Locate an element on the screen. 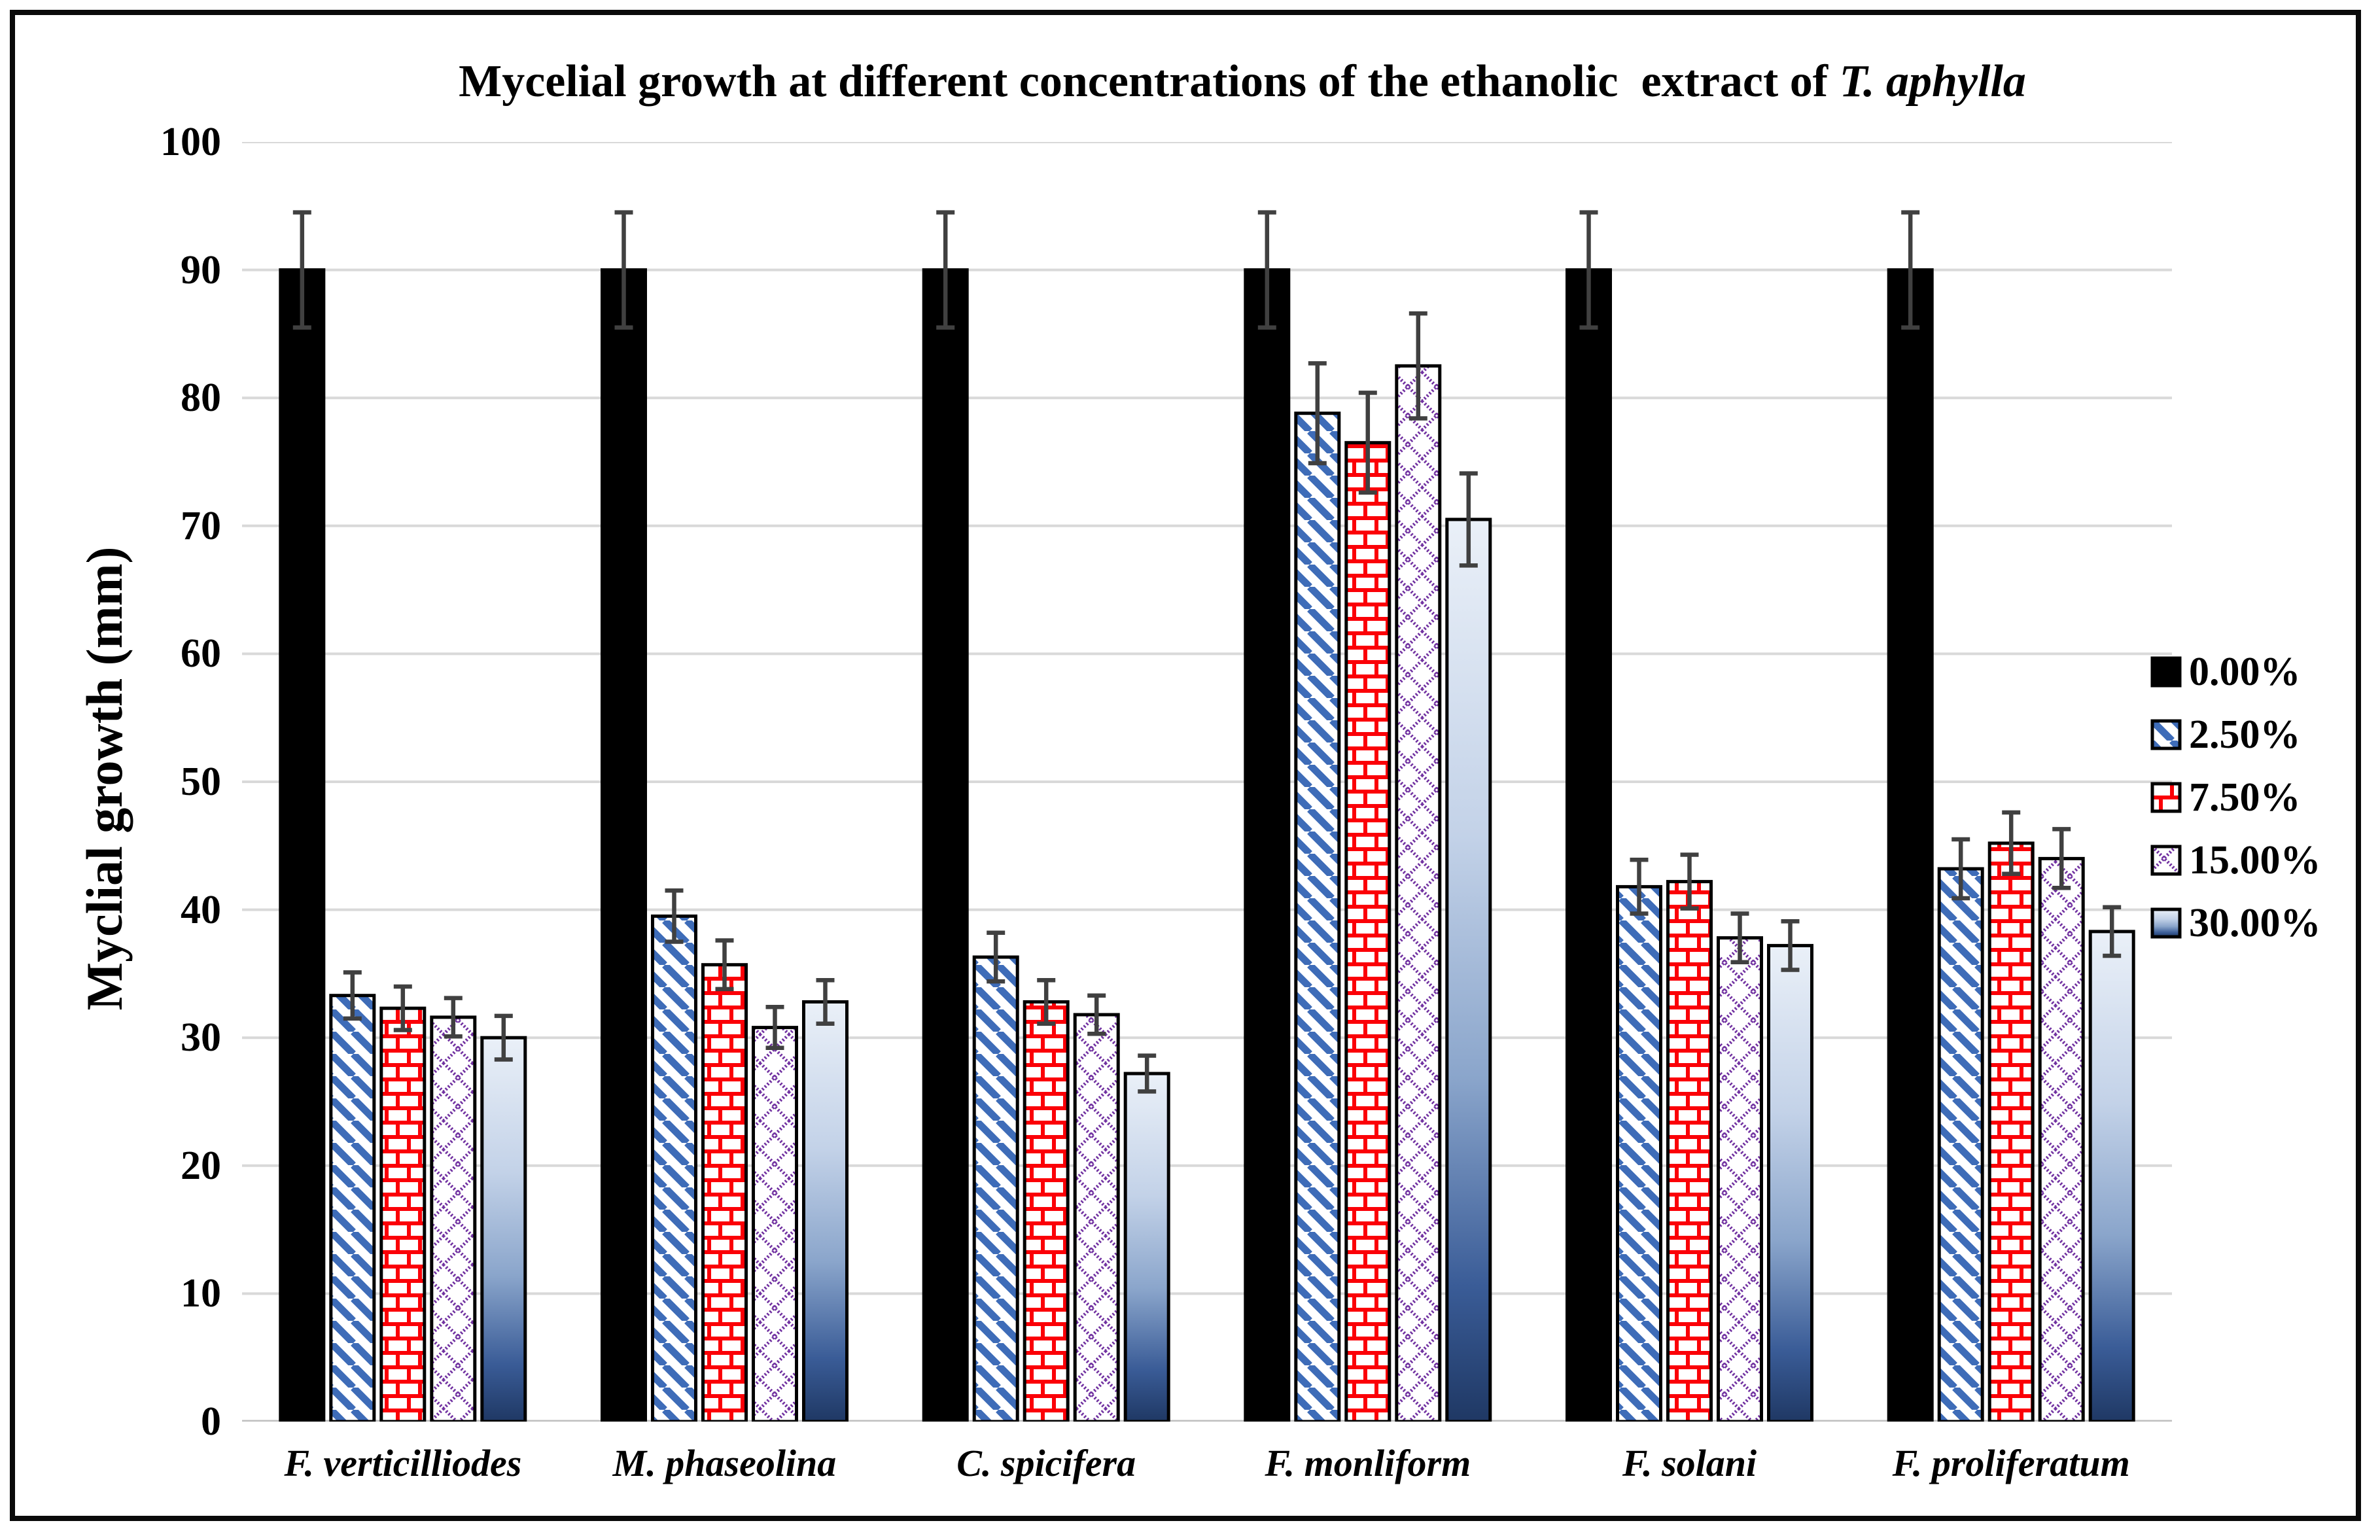 This screenshot has height=1540, width=2380. x-category-label-2: C. spicifera is located at coordinates (1046, 1463).